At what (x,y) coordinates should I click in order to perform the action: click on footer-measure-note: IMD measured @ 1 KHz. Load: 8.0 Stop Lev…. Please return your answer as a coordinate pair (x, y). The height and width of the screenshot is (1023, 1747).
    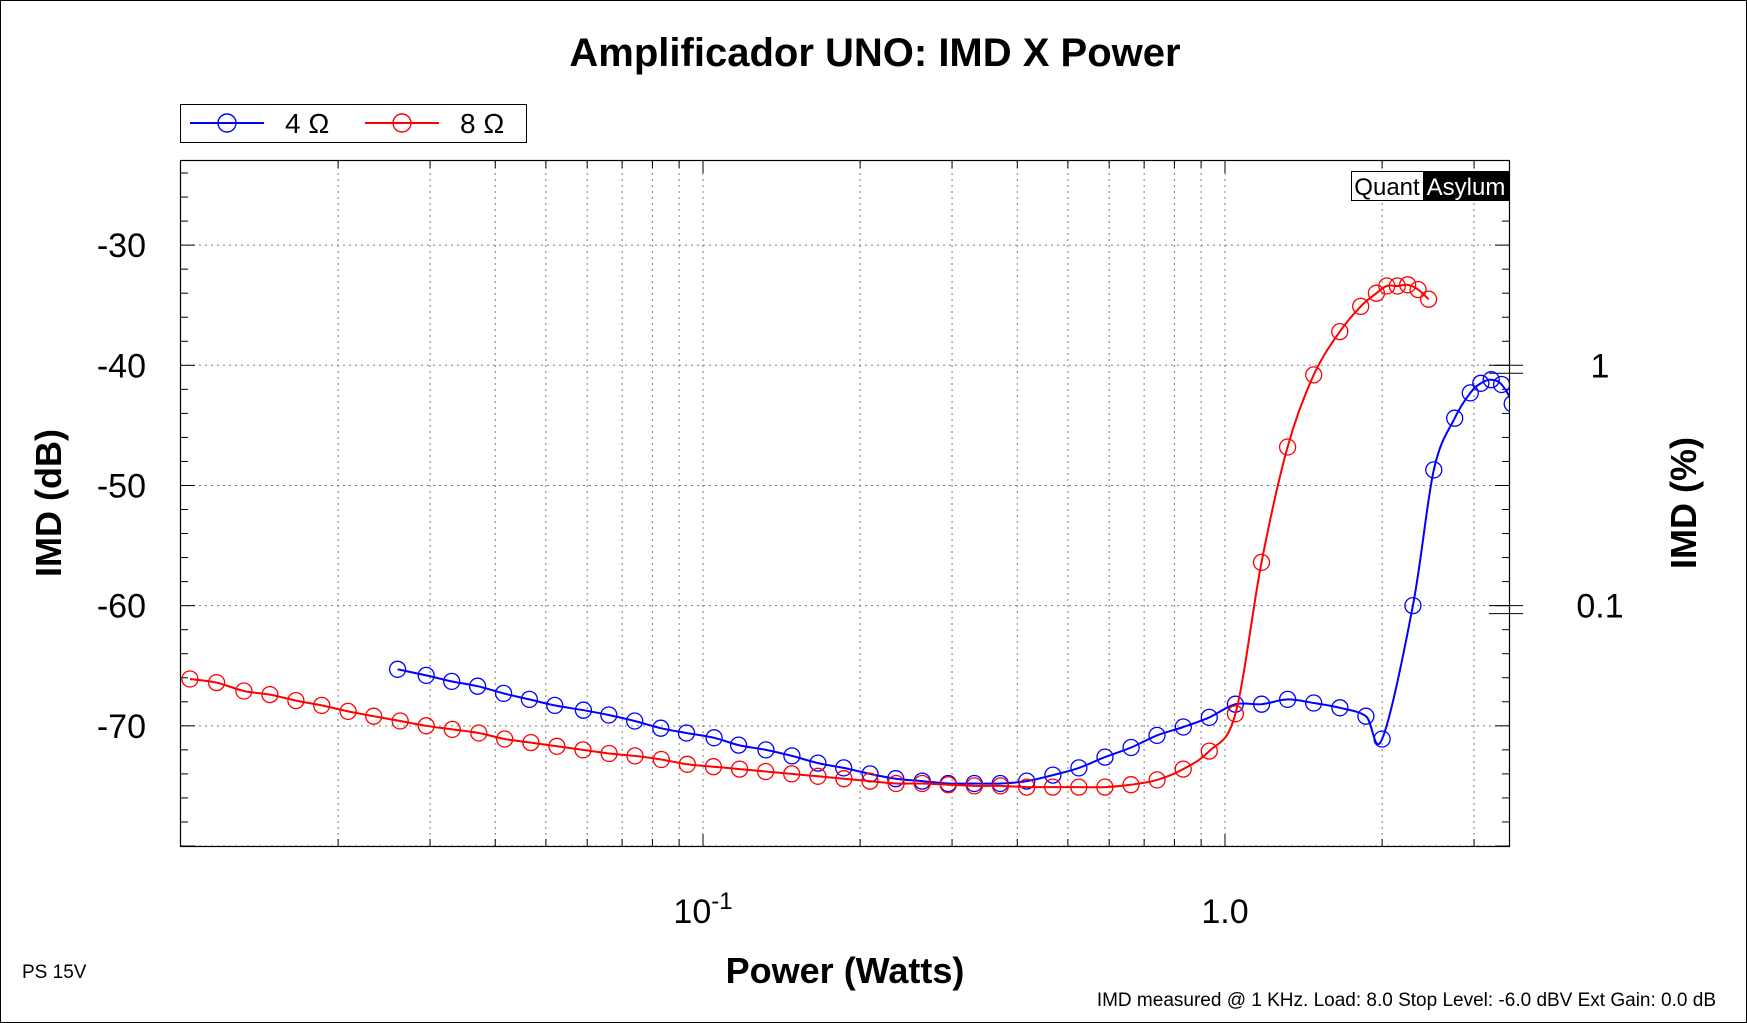
    Looking at the image, I should click on (1406, 1000).